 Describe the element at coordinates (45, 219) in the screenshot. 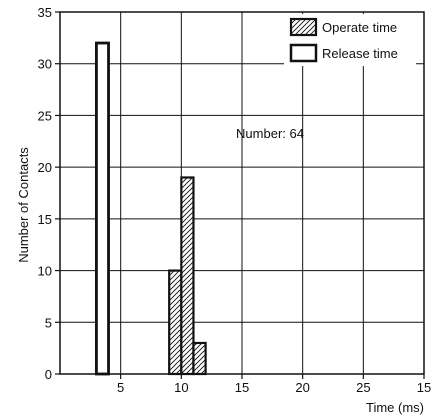

I see `y-tick-label: 15` at that location.